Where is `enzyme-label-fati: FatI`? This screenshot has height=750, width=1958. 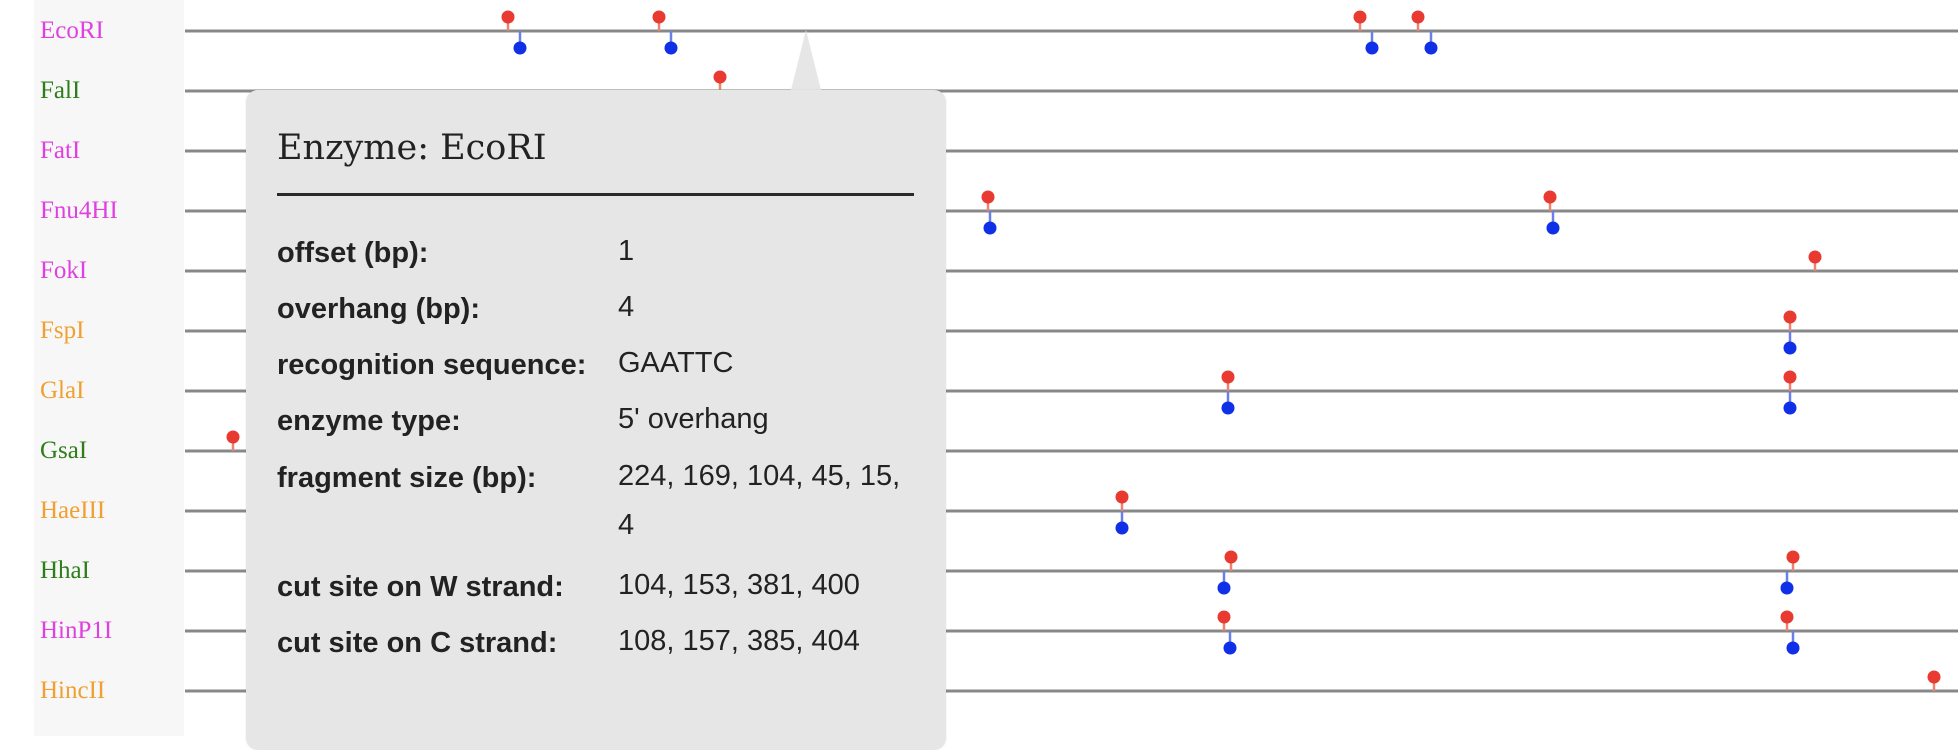
enzyme-label-fati: FatI is located at coordinates (60, 150).